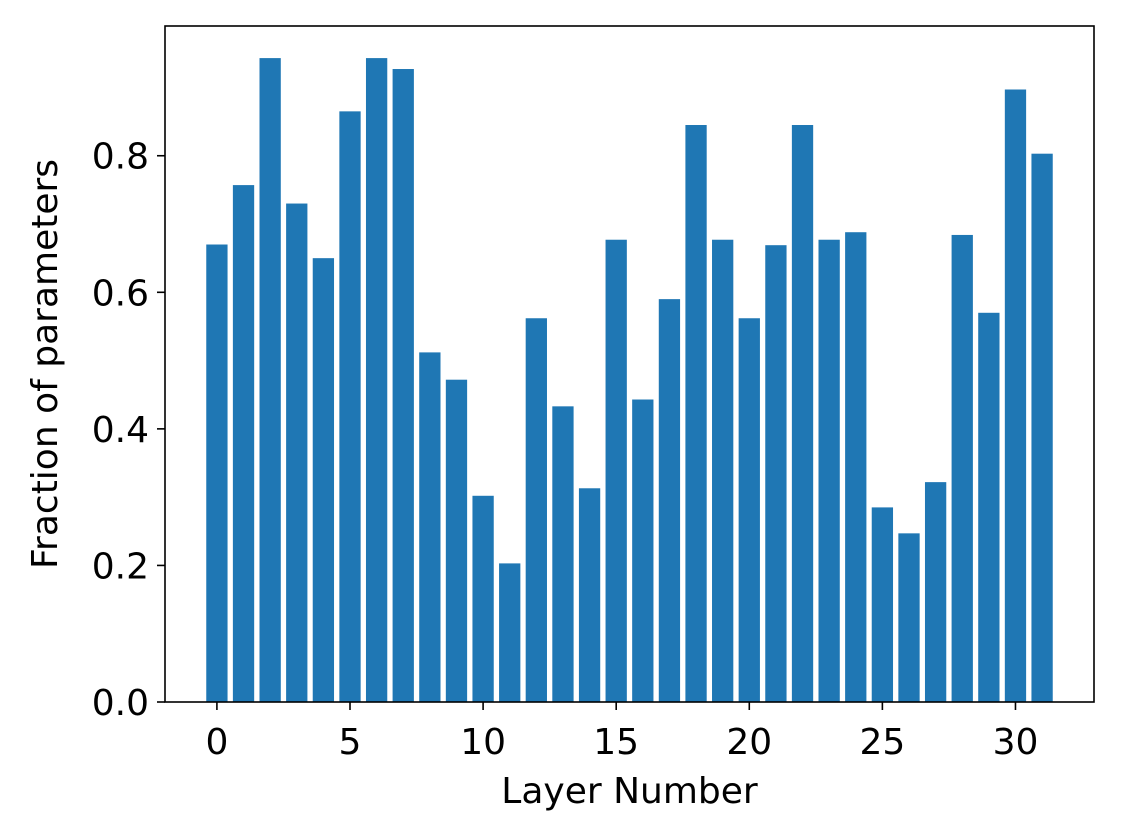 Image resolution: width=1121 pixels, height=840 pixels. I want to click on x-tick-label: 5, so click(350, 742).